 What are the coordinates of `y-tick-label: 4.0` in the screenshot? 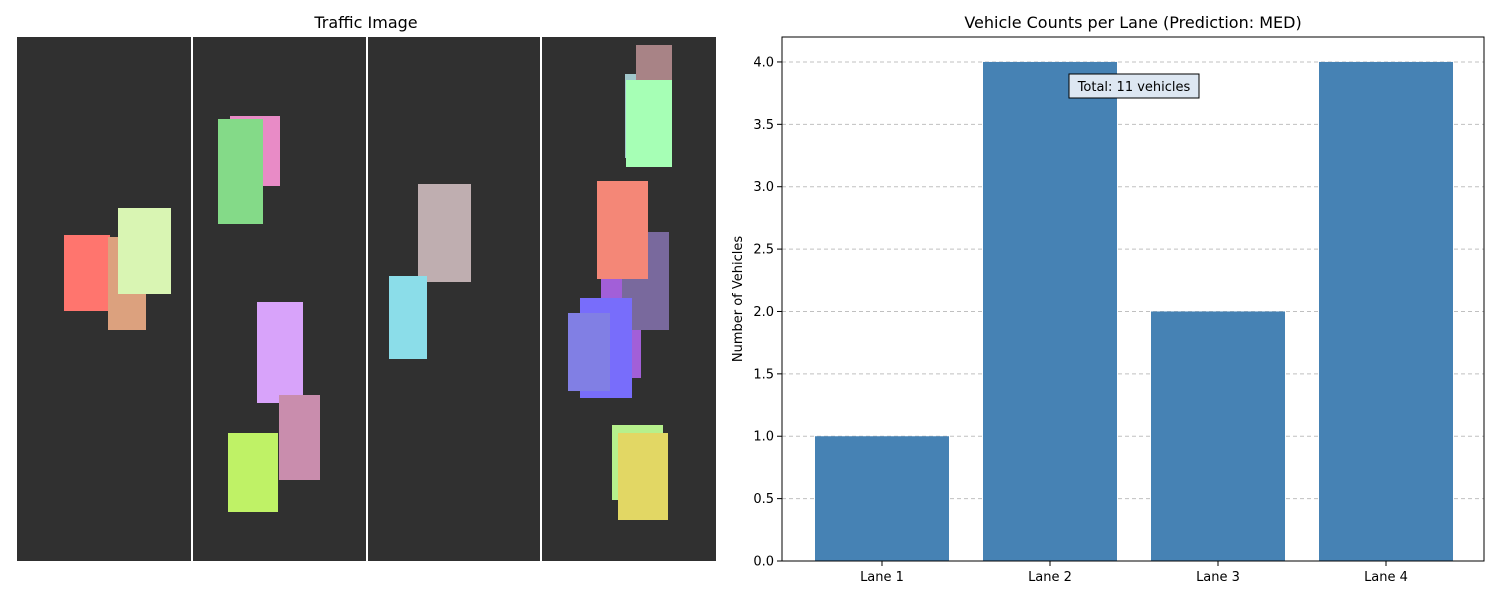 It's located at (763, 62).